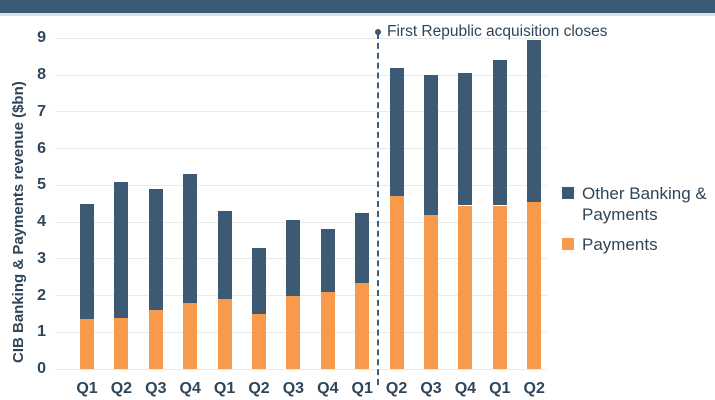  Describe the element at coordinates (357, 6) in the screenshot. I see `header-strip` at that location.